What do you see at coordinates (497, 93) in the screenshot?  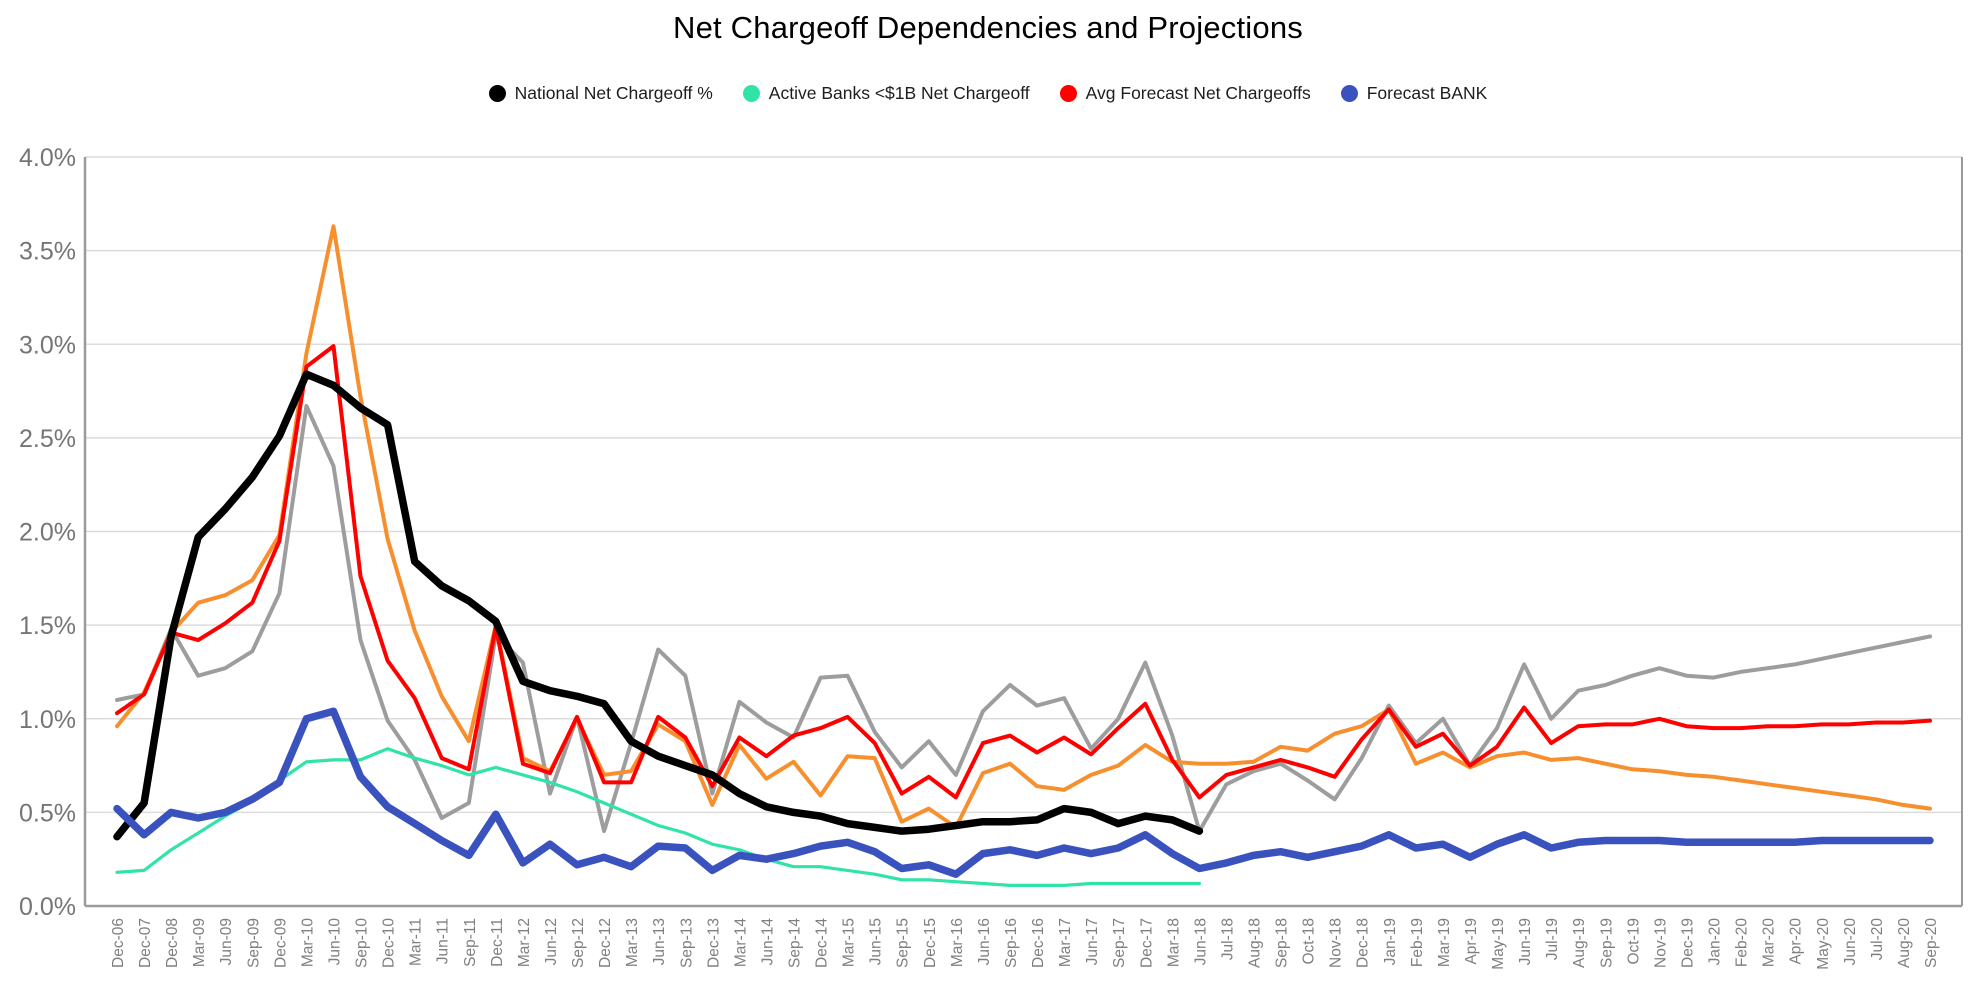 I see `national-marker-icon` at bounding box center [497, 93].